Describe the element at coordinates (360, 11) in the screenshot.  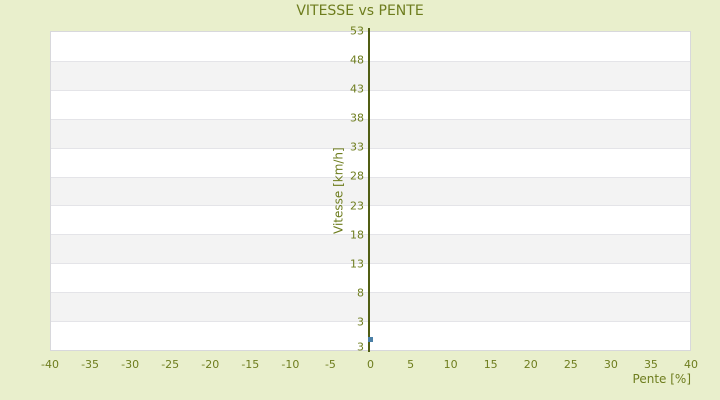
I see `chart-title: VITESSE vs PENTE` at that location.